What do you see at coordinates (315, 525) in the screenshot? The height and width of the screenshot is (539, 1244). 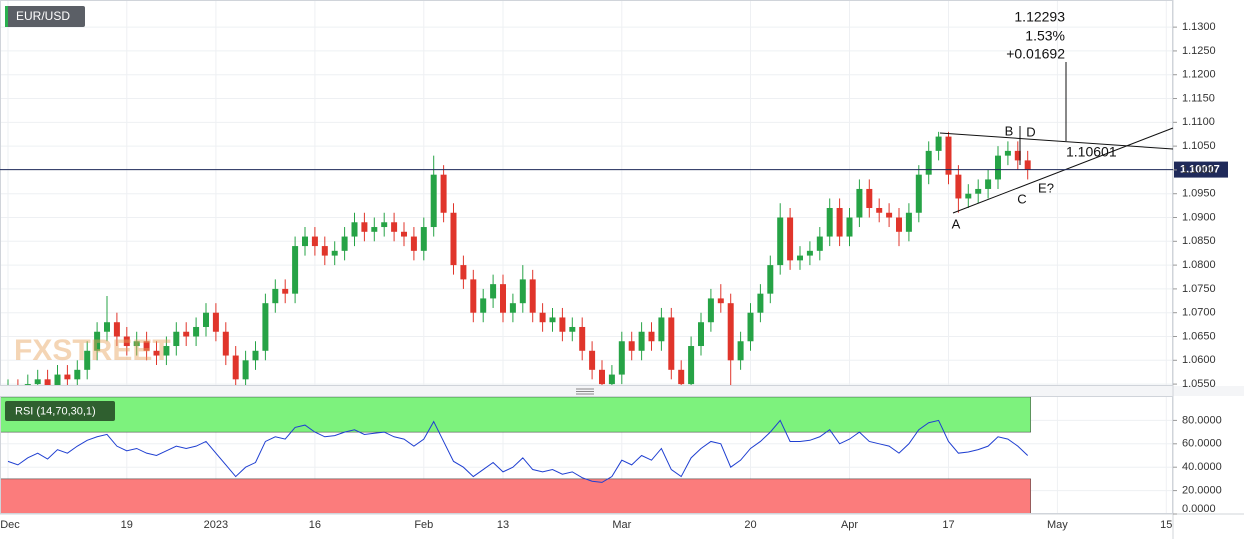 I see `x-tick-label: 16` at bounding box center [315, 525].